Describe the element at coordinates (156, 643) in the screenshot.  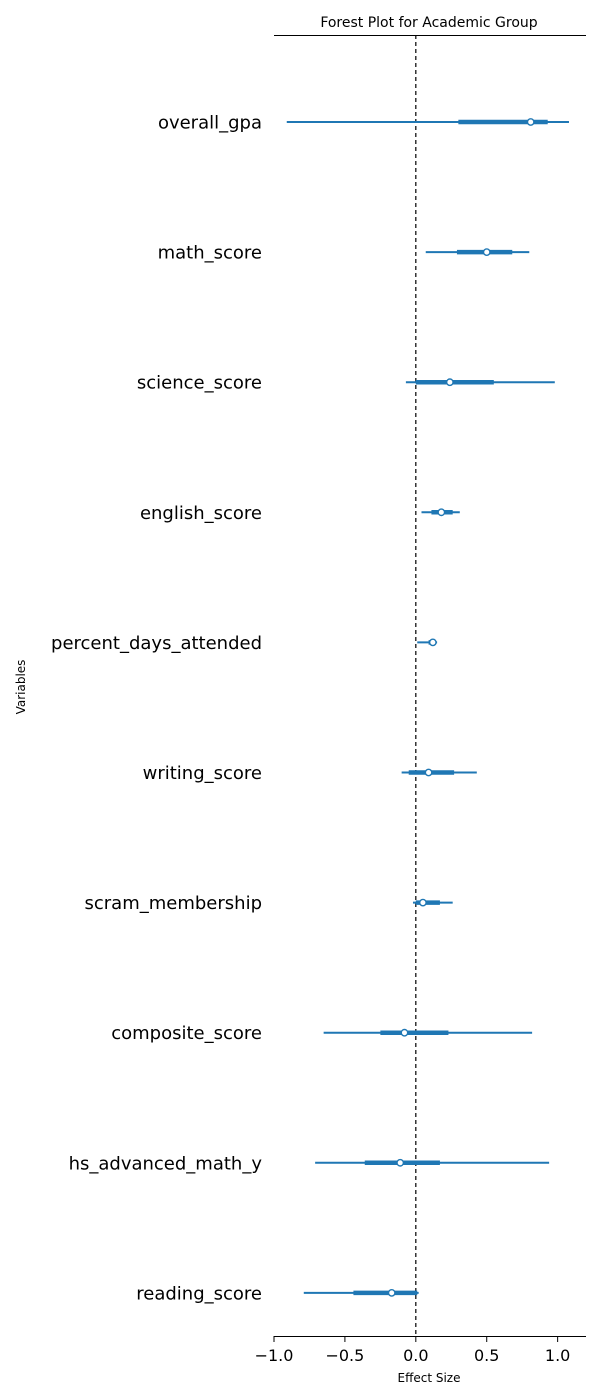
I see `variable-label: percent_days_attended` at that location.